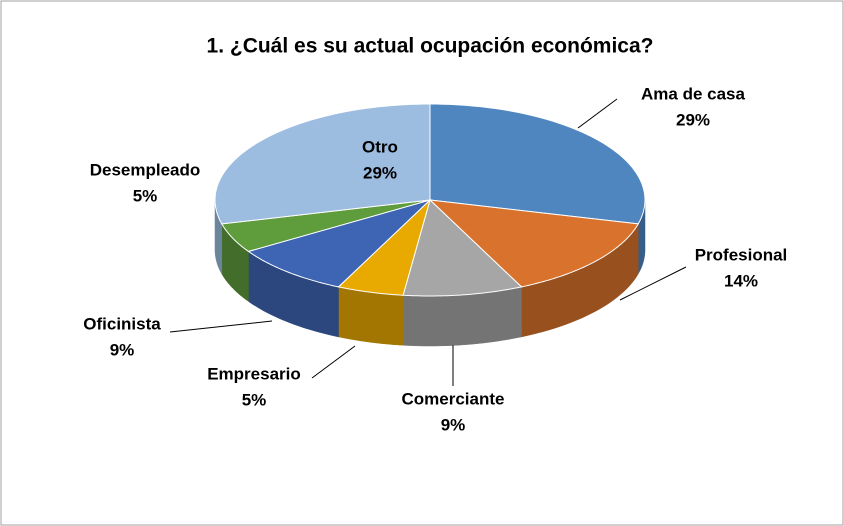 The image size is (844, 526). Describe the element at coordinates (741, 280) in the screenshot. I see `data-label-value: 14%` at that location.